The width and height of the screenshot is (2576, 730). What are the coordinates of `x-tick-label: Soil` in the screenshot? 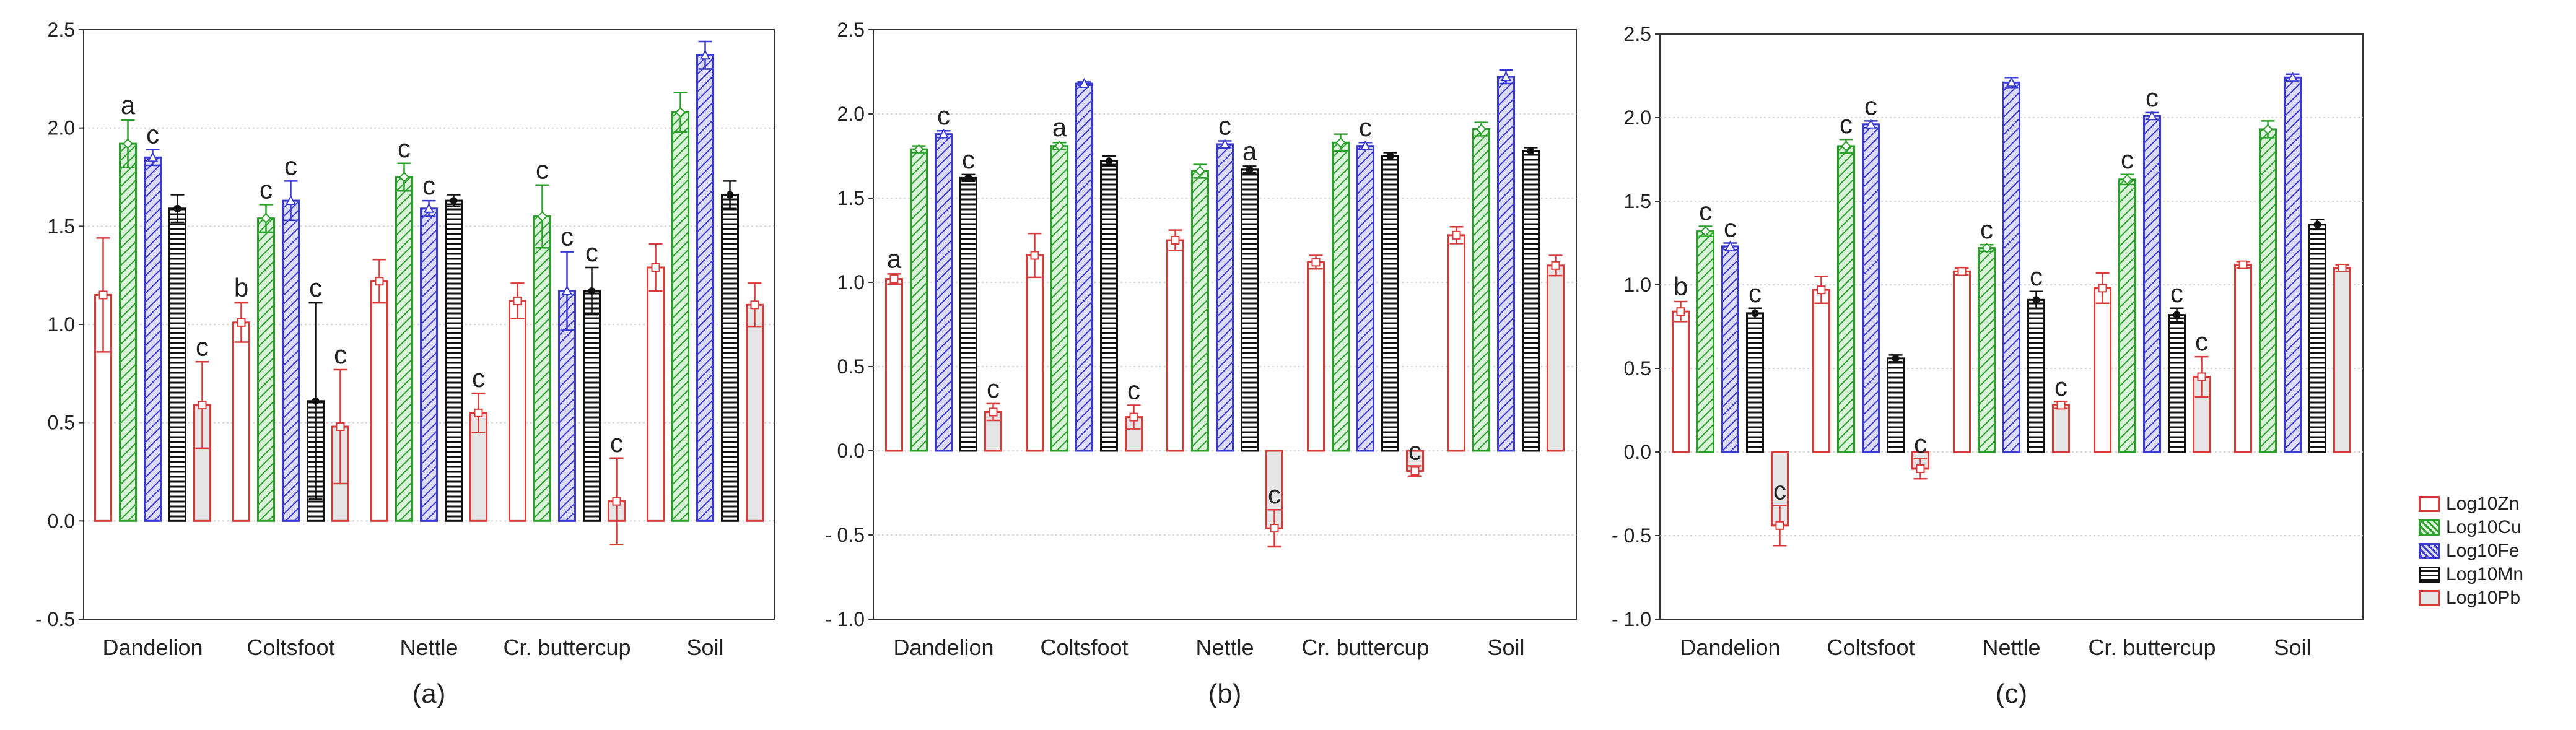 It's located at (2292, 647).